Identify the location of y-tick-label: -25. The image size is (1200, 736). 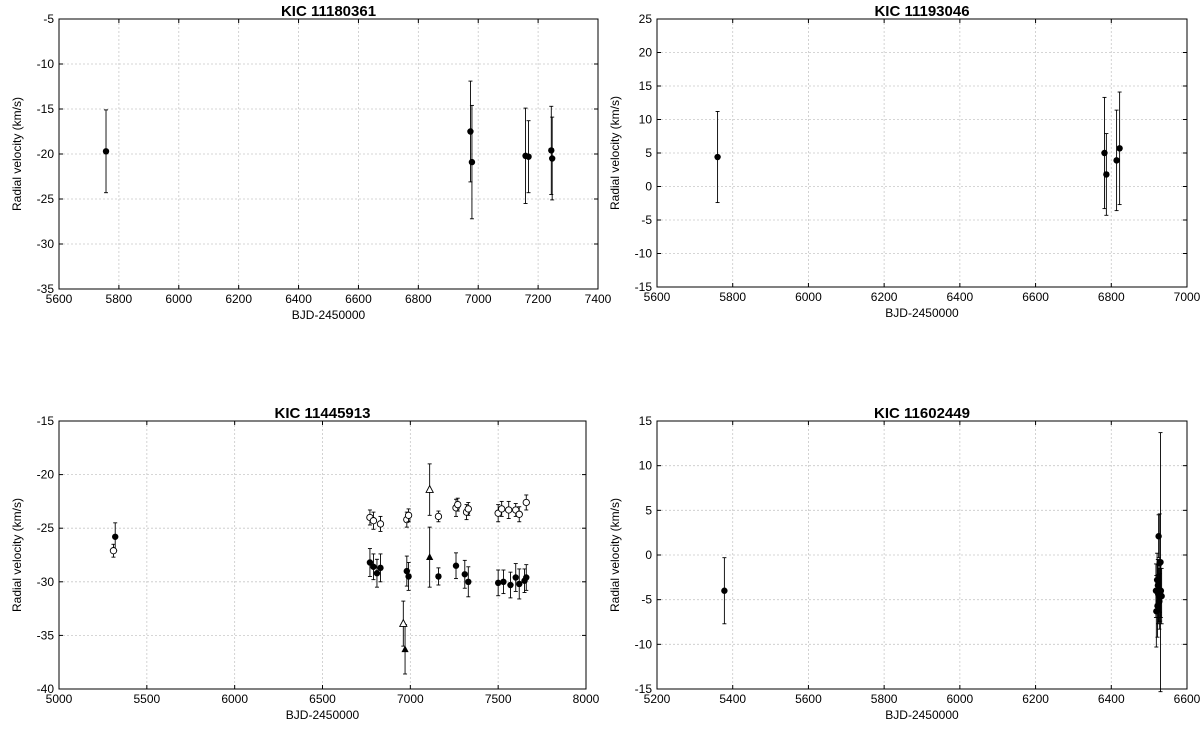
(46, 199).